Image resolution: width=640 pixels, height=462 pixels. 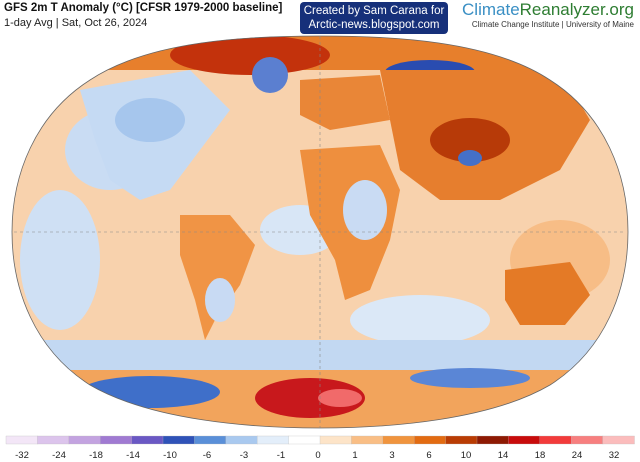 I want to click on legend-label: 18, so click(x=540, y=455).